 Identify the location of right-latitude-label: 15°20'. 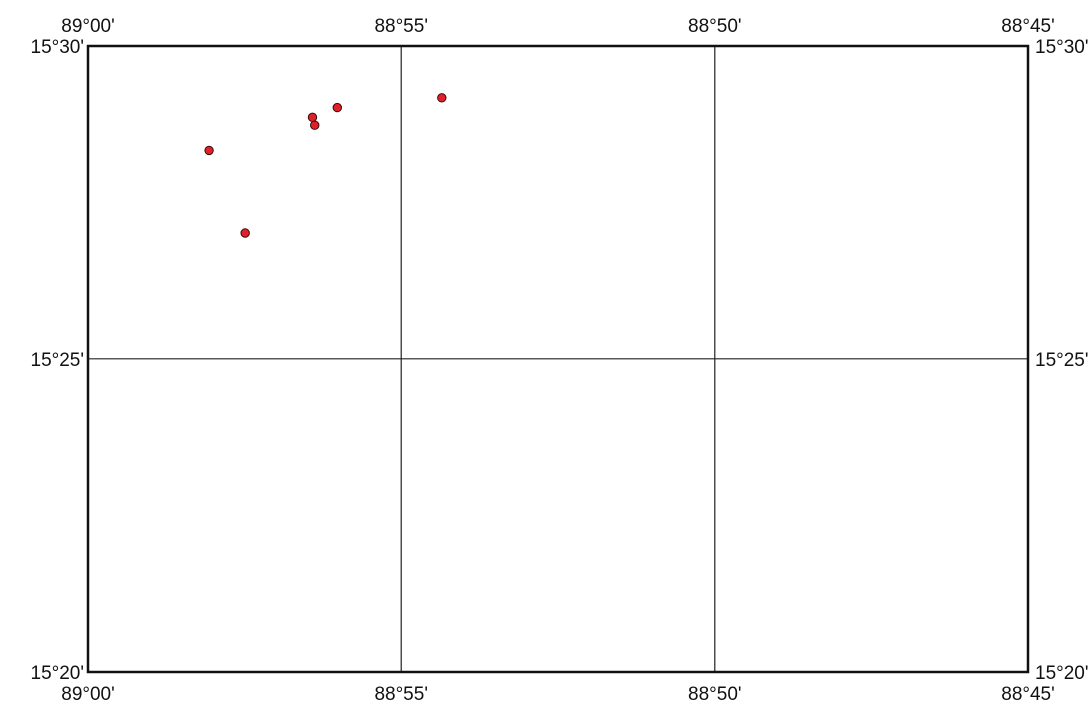
(1062, 673).